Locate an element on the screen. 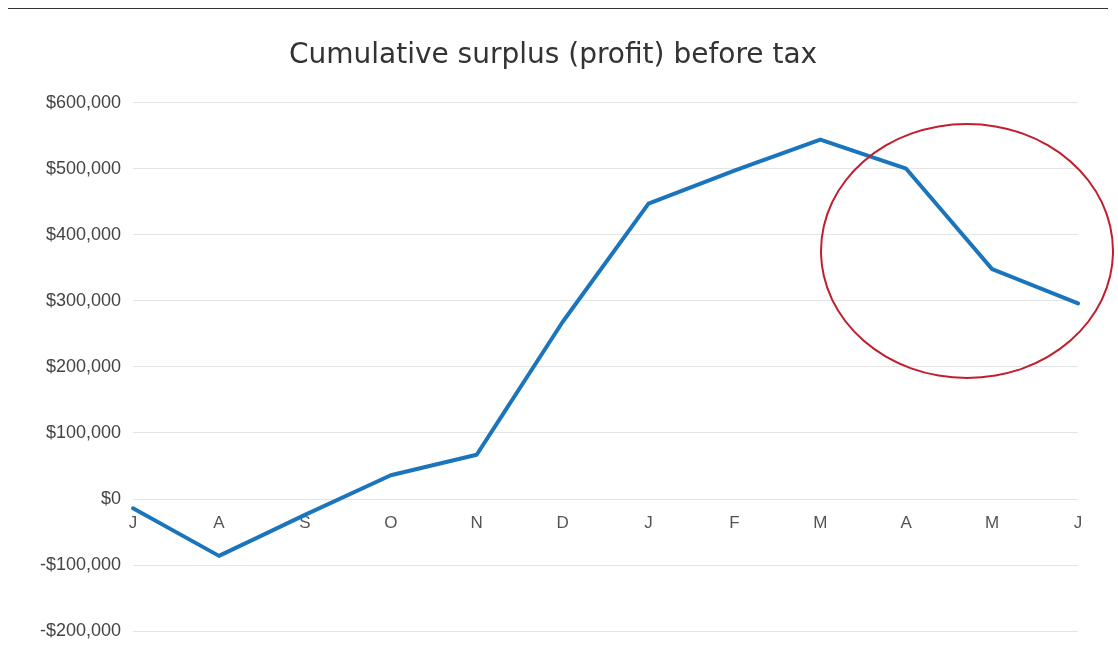 The image size is (1118, 665). y-tick-label: $300,000 is located at coordinates (83, 299).